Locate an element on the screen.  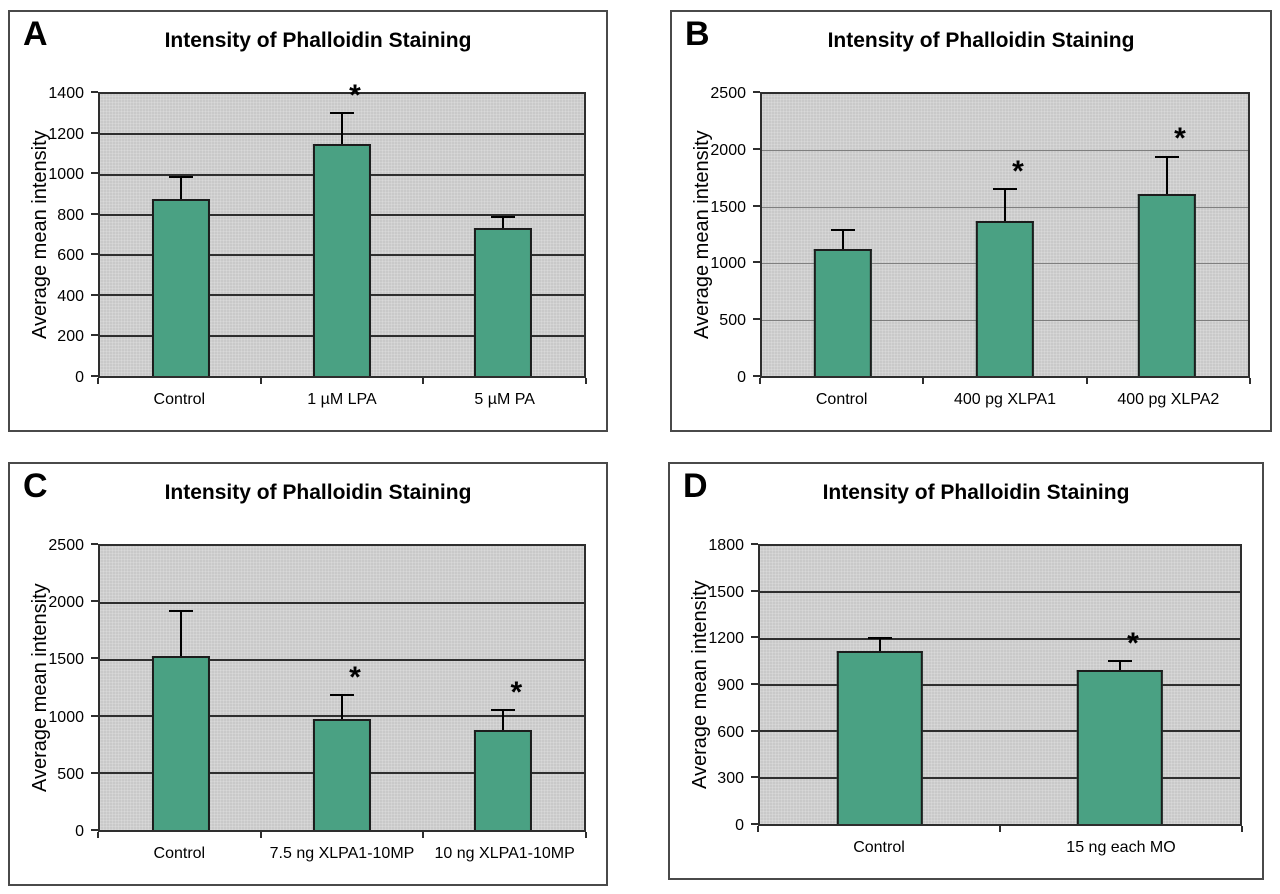
bar-control is located at coordinates (180, 287).